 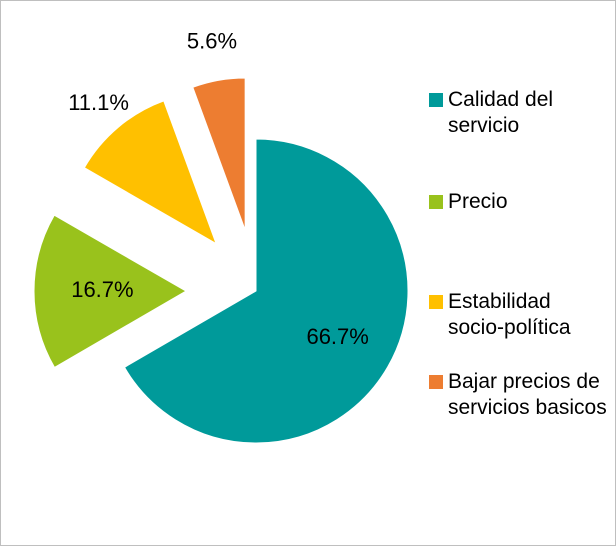 What do you see at coordinates (527, 394) in the screenshot?
I see `legend-label: Bajar precios de servicios basicos` at bounding box center [527, 394].